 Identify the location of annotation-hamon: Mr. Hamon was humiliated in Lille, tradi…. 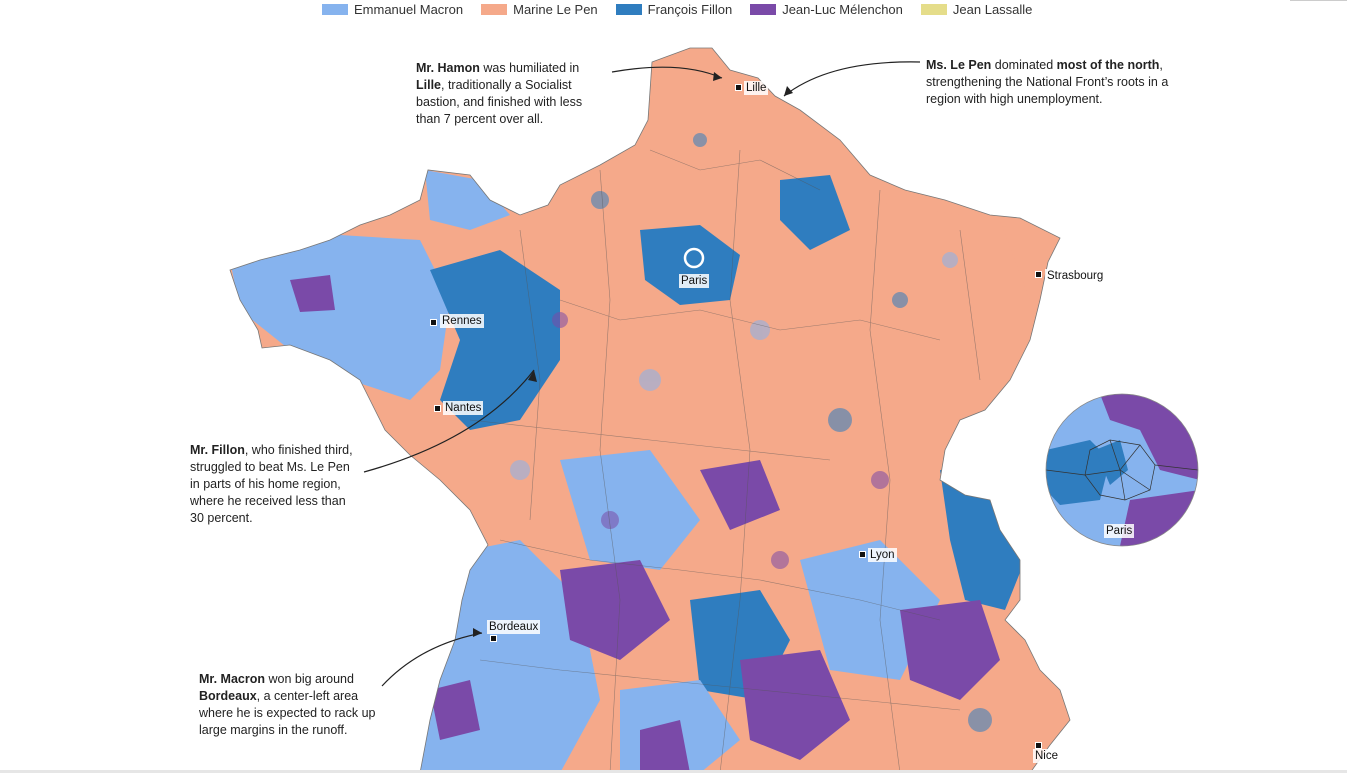
(511, 94).